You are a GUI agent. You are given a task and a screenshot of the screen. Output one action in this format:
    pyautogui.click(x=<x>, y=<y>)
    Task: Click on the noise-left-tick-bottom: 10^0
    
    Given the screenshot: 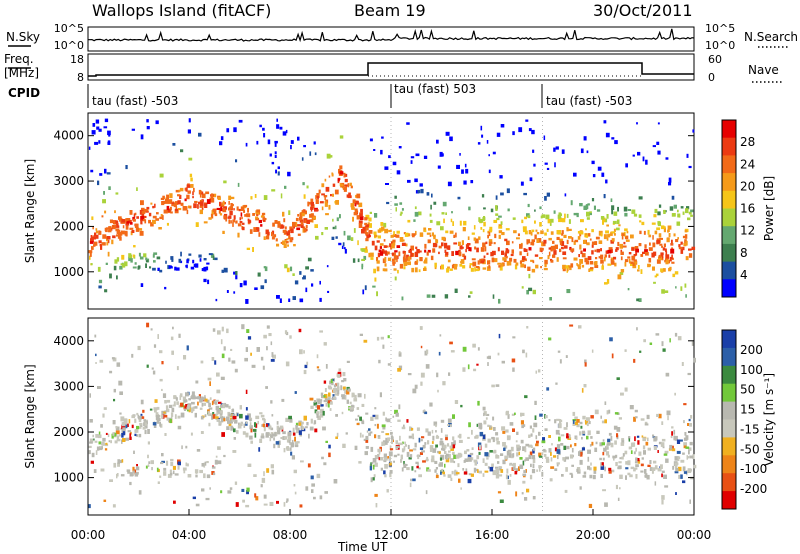 What is the action you would take?
    pyautogui.click(x=69, y=45)
    